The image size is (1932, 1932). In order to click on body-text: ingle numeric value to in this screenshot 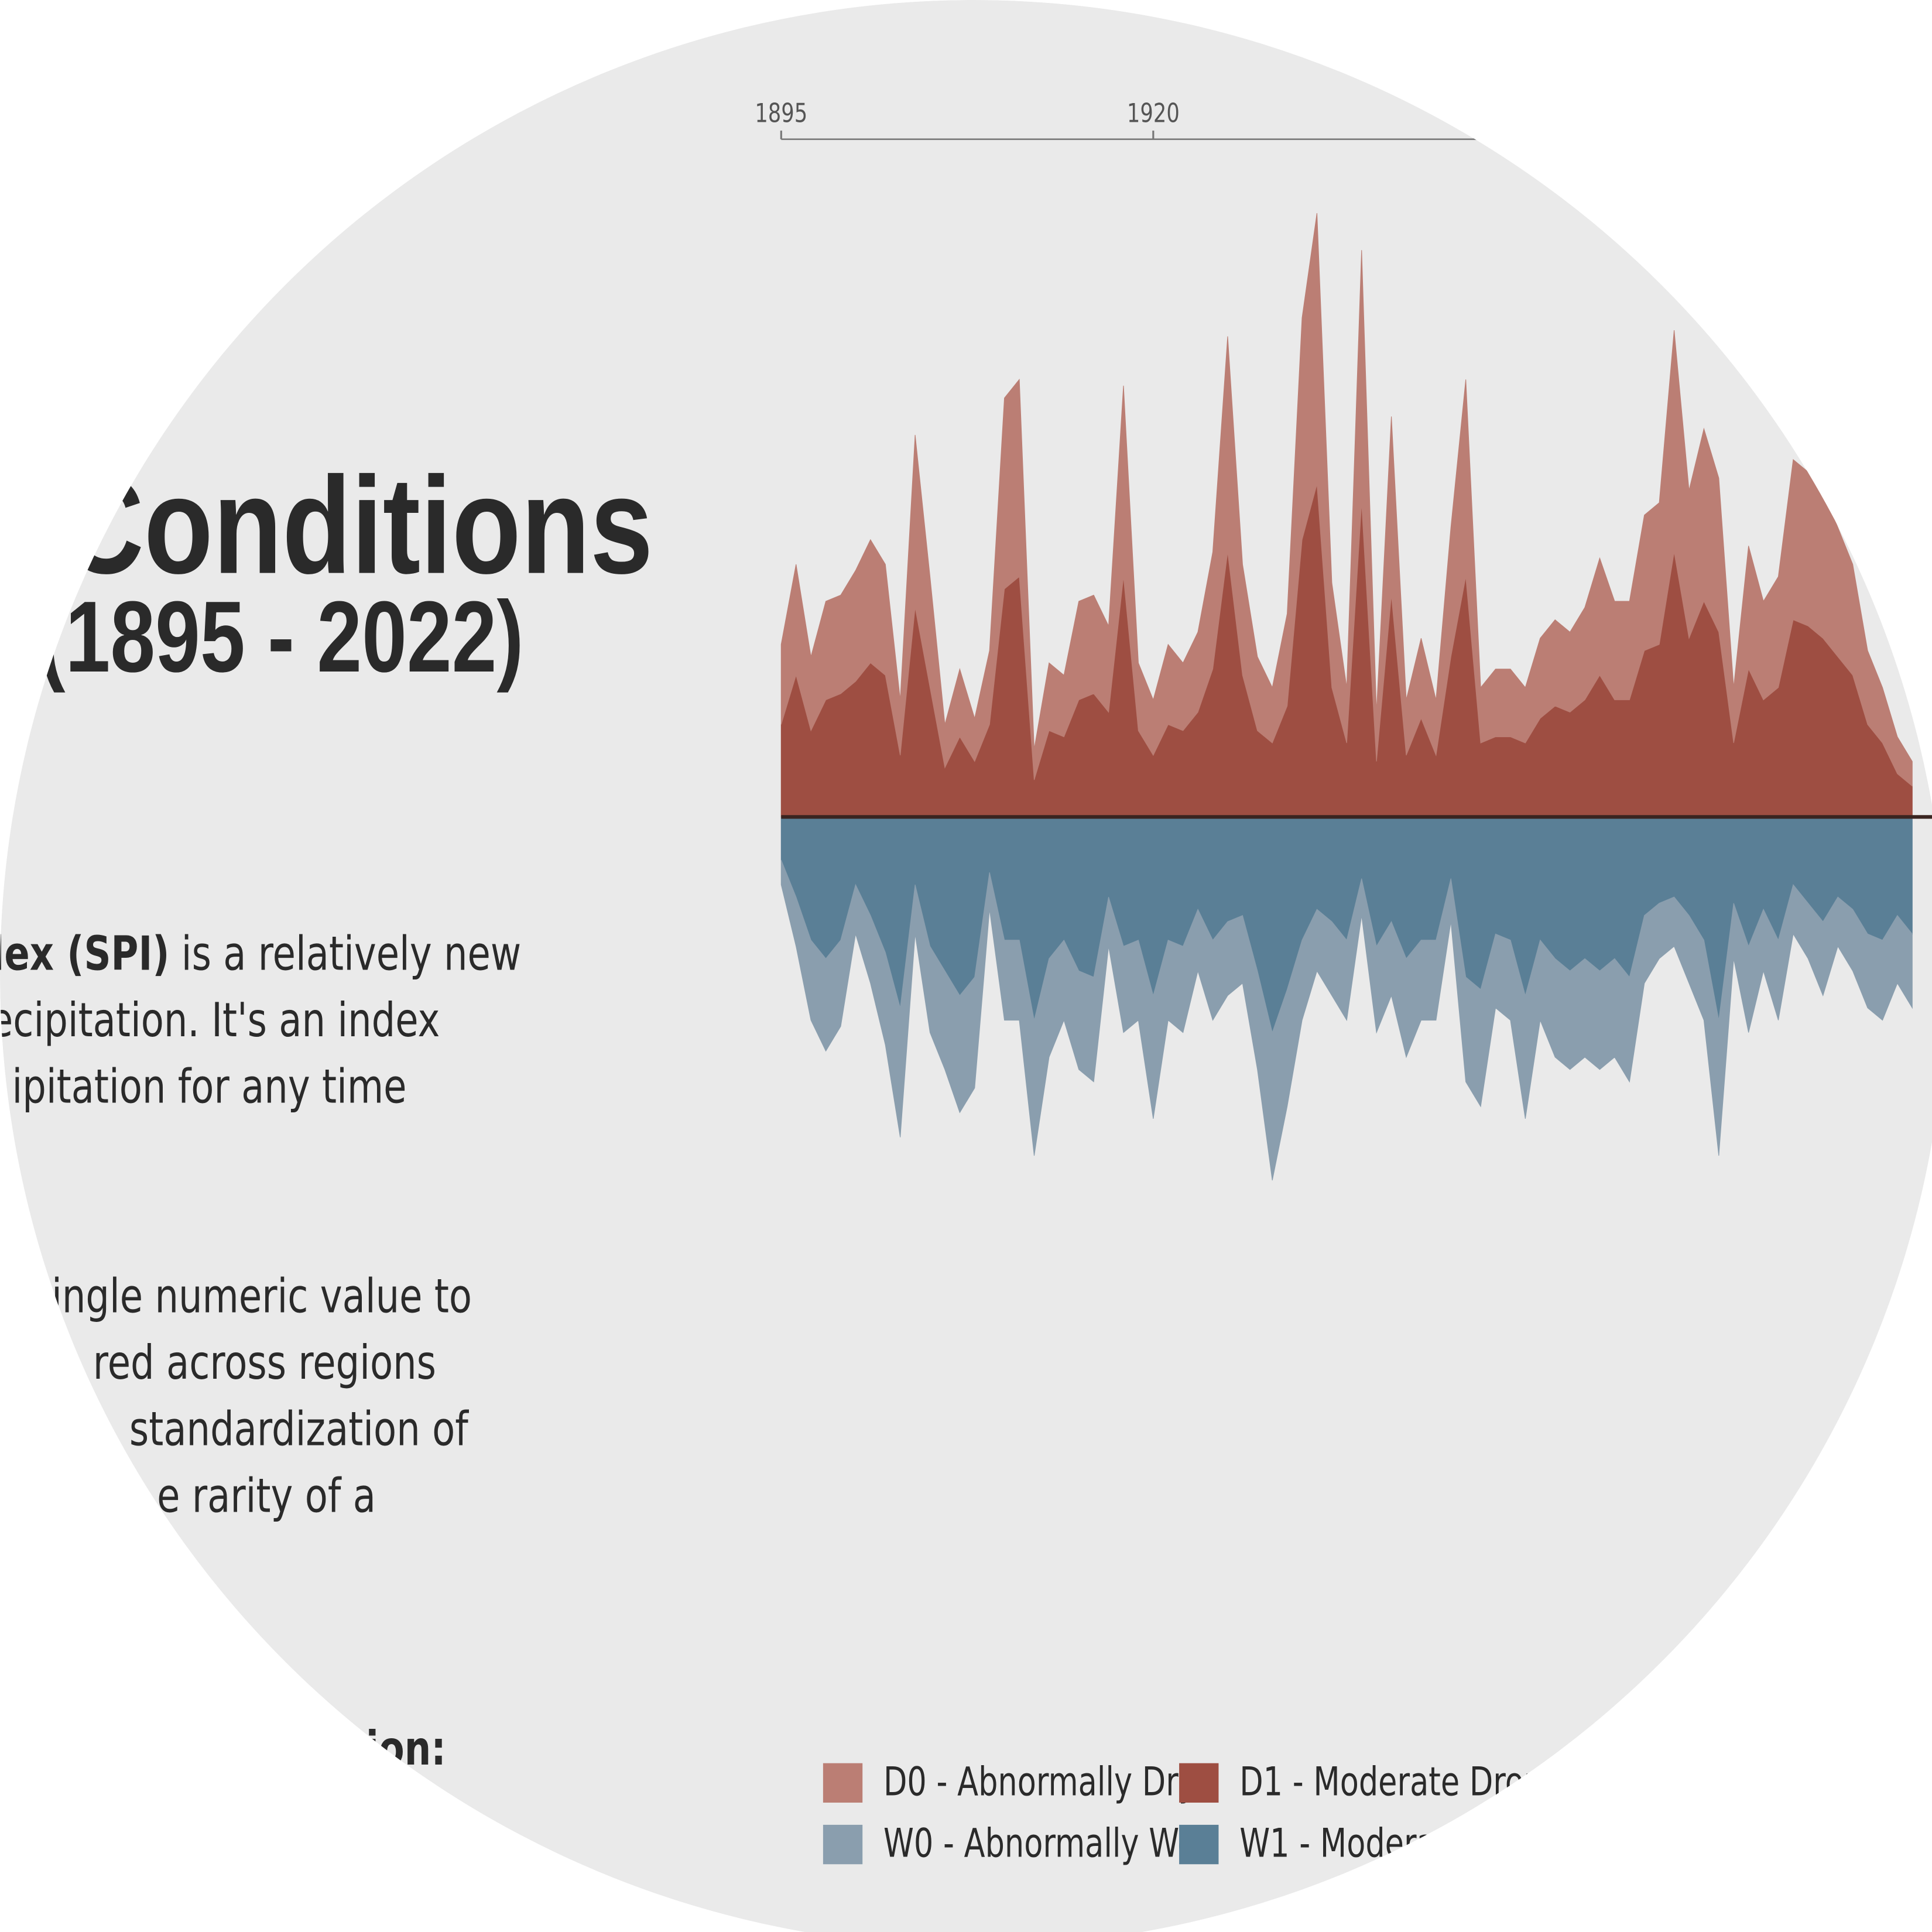, I will do `click(262, 1297)`.